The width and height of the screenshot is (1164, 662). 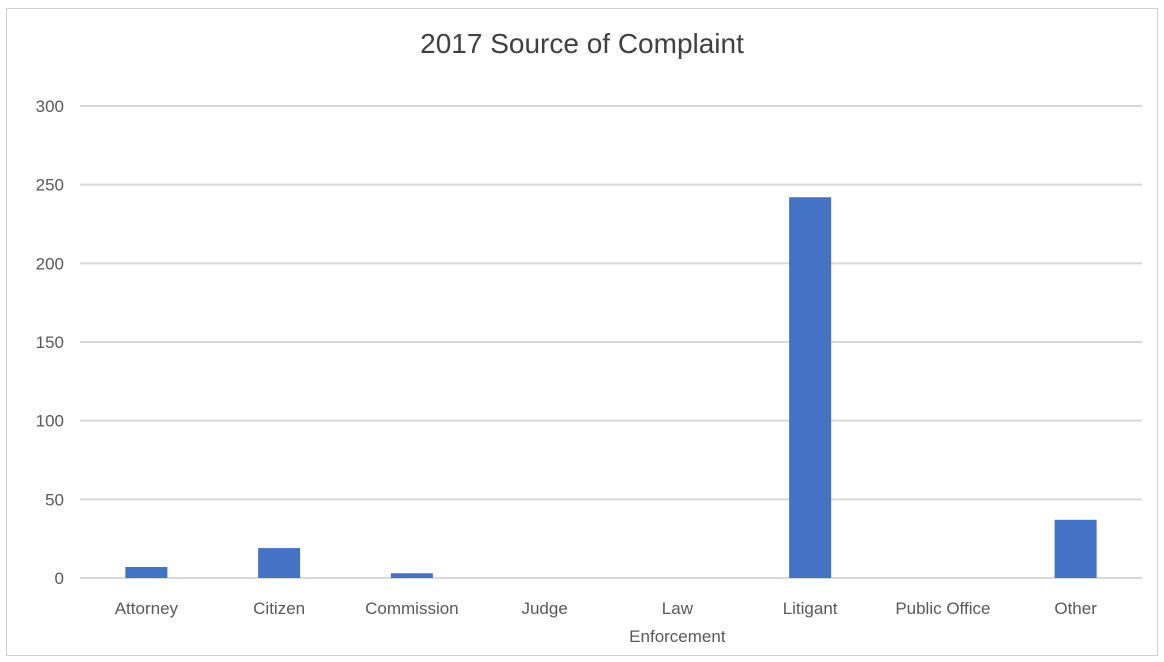 I want to click on y-tick-label: 200, so click(x=50, y=263).